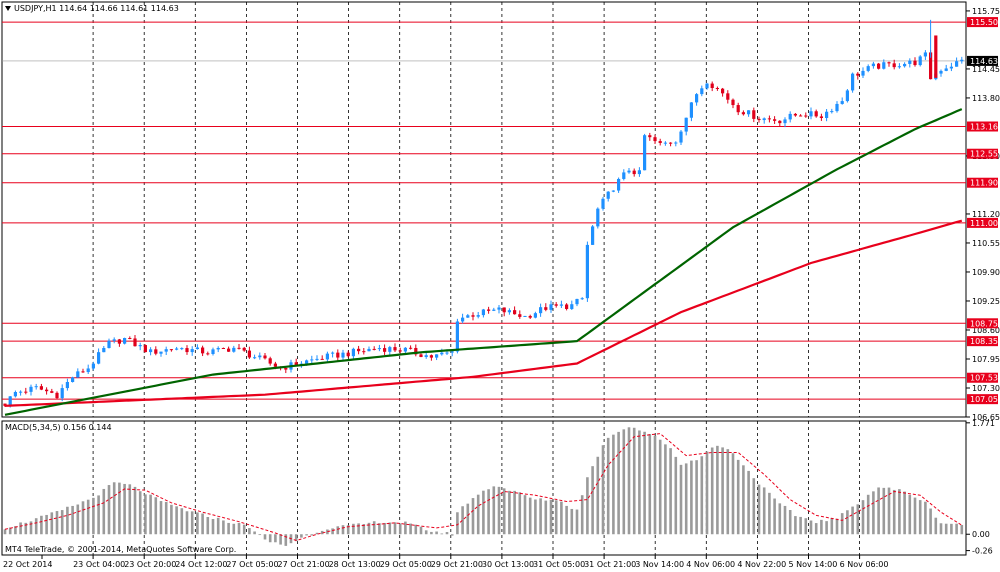  What do you see at coordinates (981, 534) in the screenshot?
I see `macd-y-tick-label: 0.00` at bounding box center [981, 534].